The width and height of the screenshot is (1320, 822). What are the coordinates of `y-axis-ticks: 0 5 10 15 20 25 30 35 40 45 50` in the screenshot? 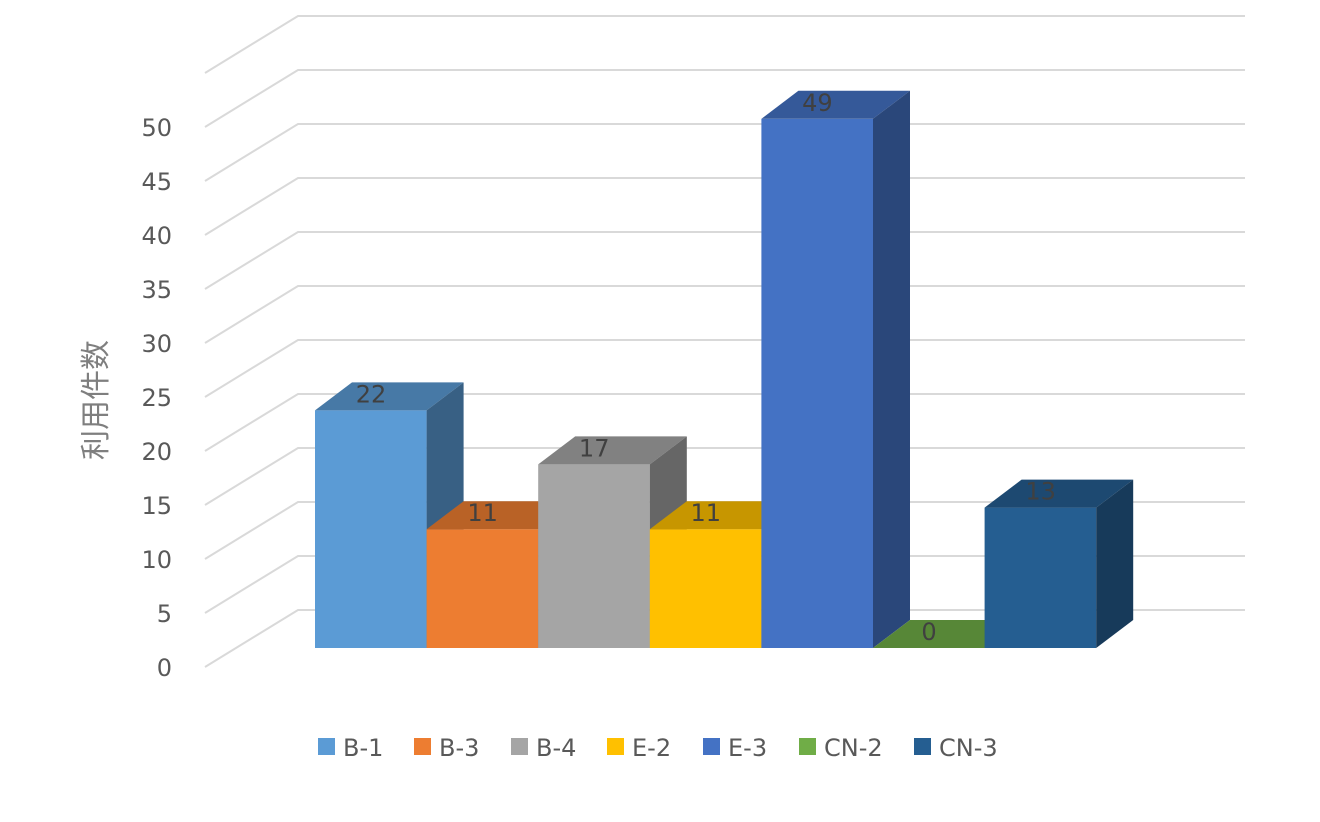 It's located at (156, 398).